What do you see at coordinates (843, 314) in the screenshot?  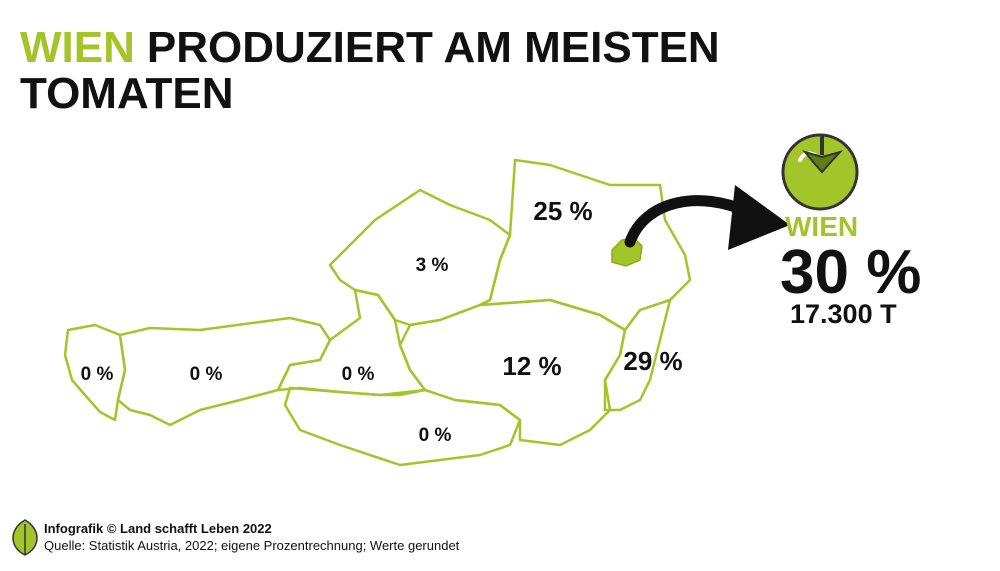 I see `callout-amount: 17.300 T` at bounding box center [843, 314].